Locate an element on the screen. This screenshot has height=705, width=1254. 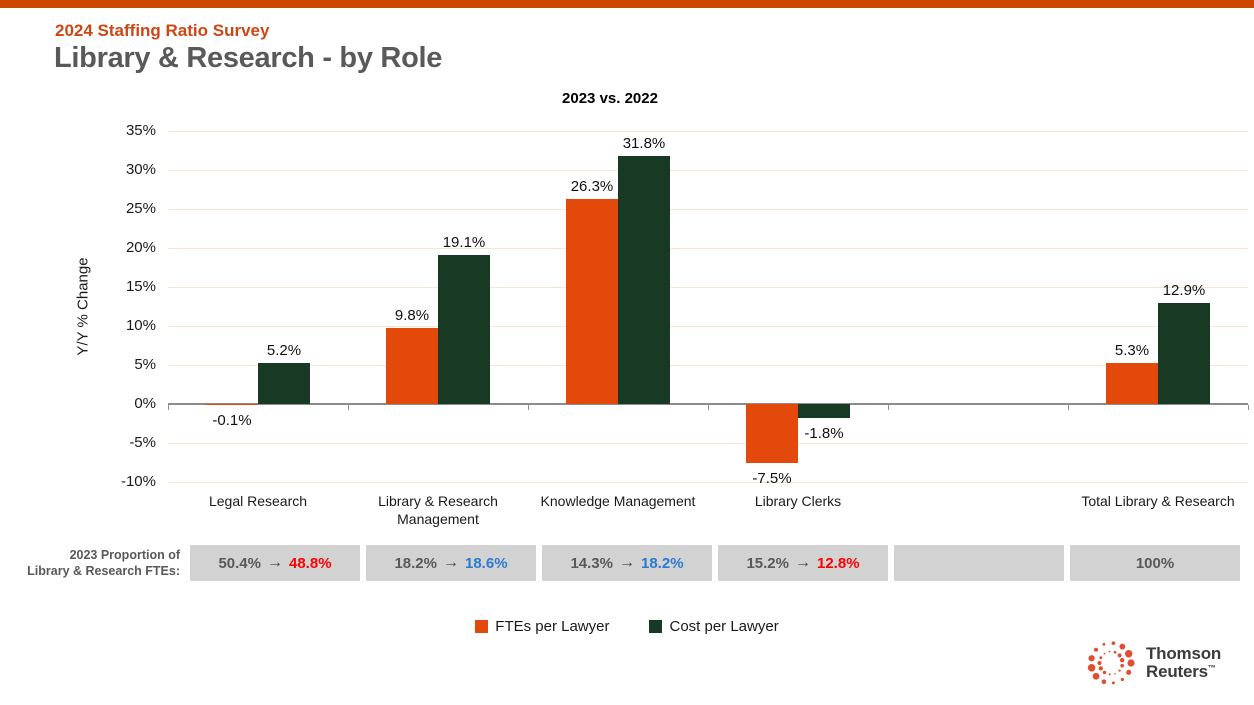
proportion-row-label-line1: 2023 Proportion of is located at coordinates (124, 555).